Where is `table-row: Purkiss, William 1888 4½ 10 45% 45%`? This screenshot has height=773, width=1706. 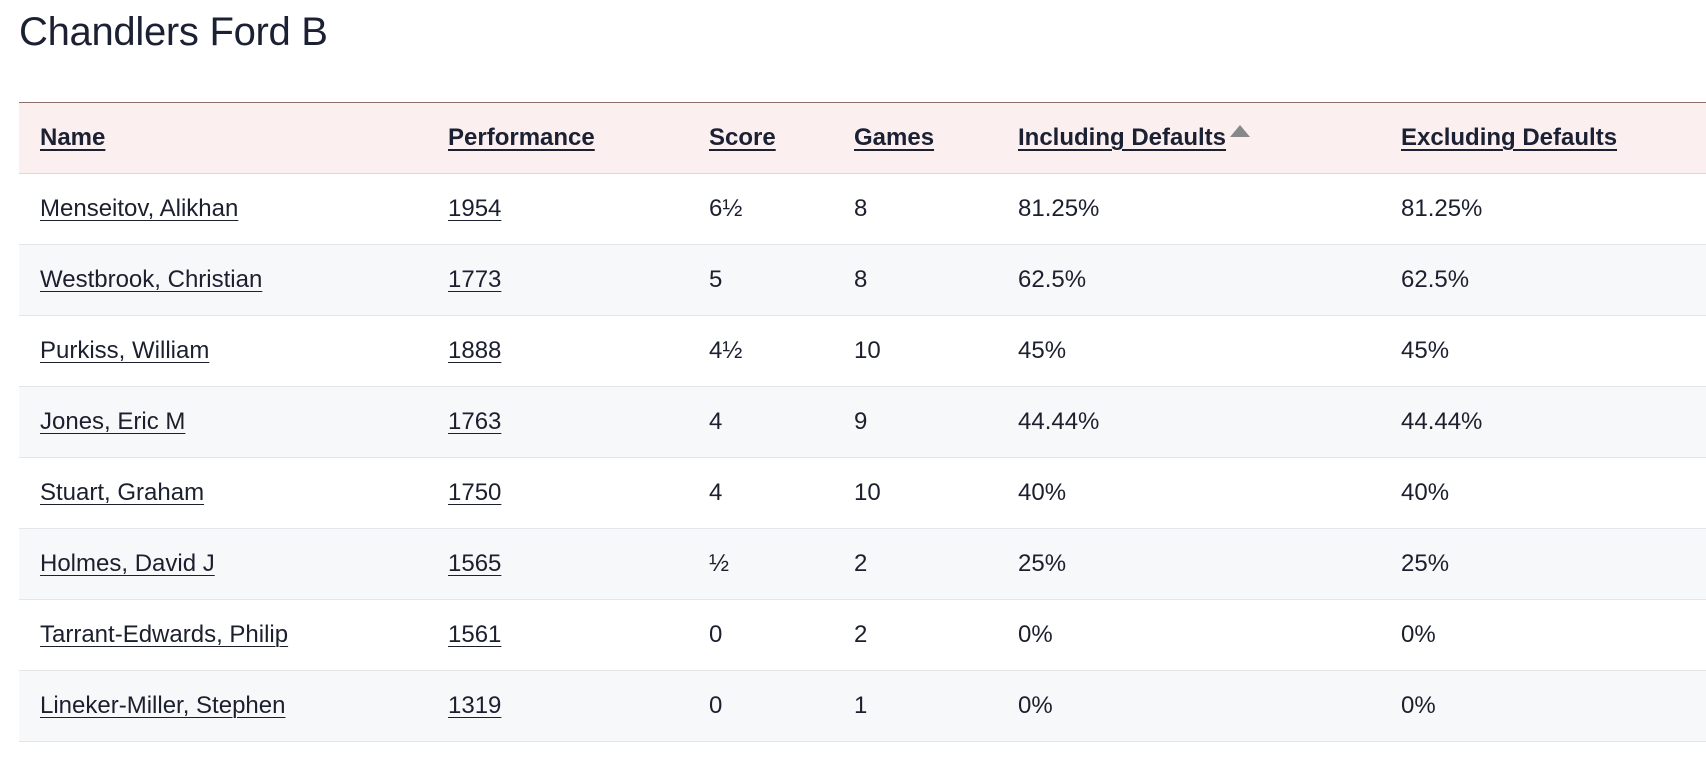 table-row: Purkiss, William 1888 4½ 10 45% 45% is located at coordinates (862, 351).